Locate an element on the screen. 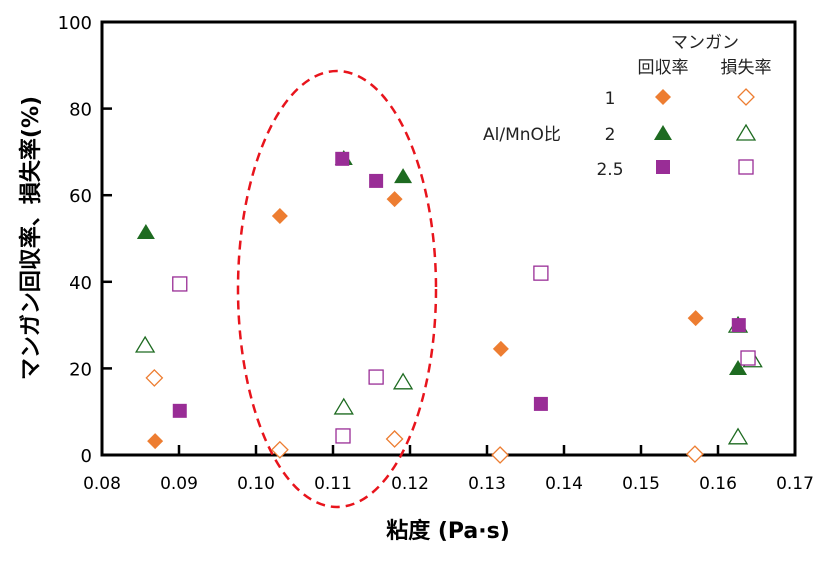 This screenshot has height=564, width=830. x-tick-label: 0.11 is located at coordinates (333, 484).